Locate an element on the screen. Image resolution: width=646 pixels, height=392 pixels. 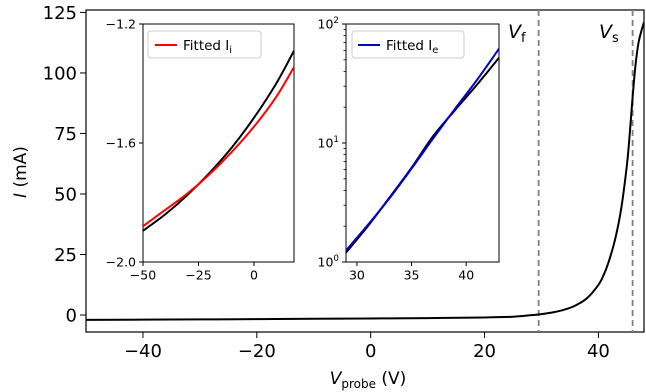
inset-right-legend: Fitted Ie is located at coordinates (408, 44).